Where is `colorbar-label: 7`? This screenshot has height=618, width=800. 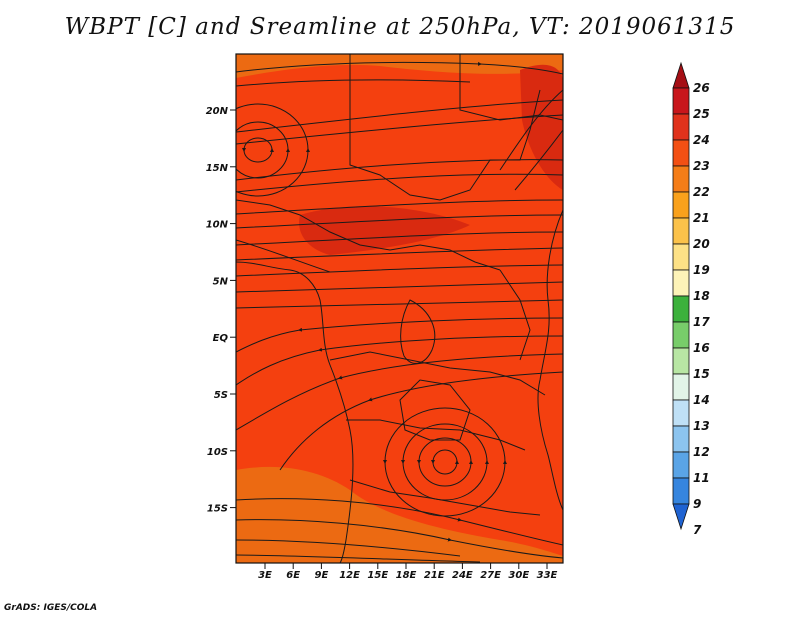
colorbar-label: 7 is located at coordinates (697, 530).